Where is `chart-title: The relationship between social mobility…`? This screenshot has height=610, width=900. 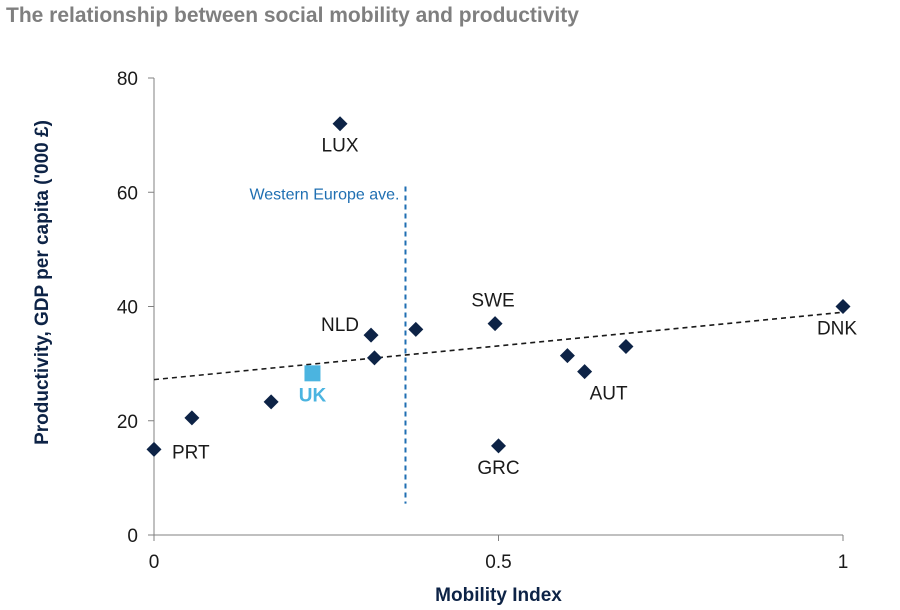
chart-title: The relationship between social mobility… is located at coordinates (292, 15).